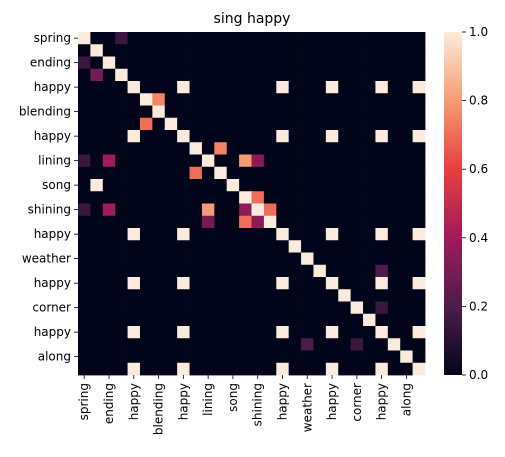 The height and width of the screenshot is (457, 505). What do you see at coordinates (307, 407) in the screenshot?
I see `col-tick-label: weather` at bounding box center [307, 407].